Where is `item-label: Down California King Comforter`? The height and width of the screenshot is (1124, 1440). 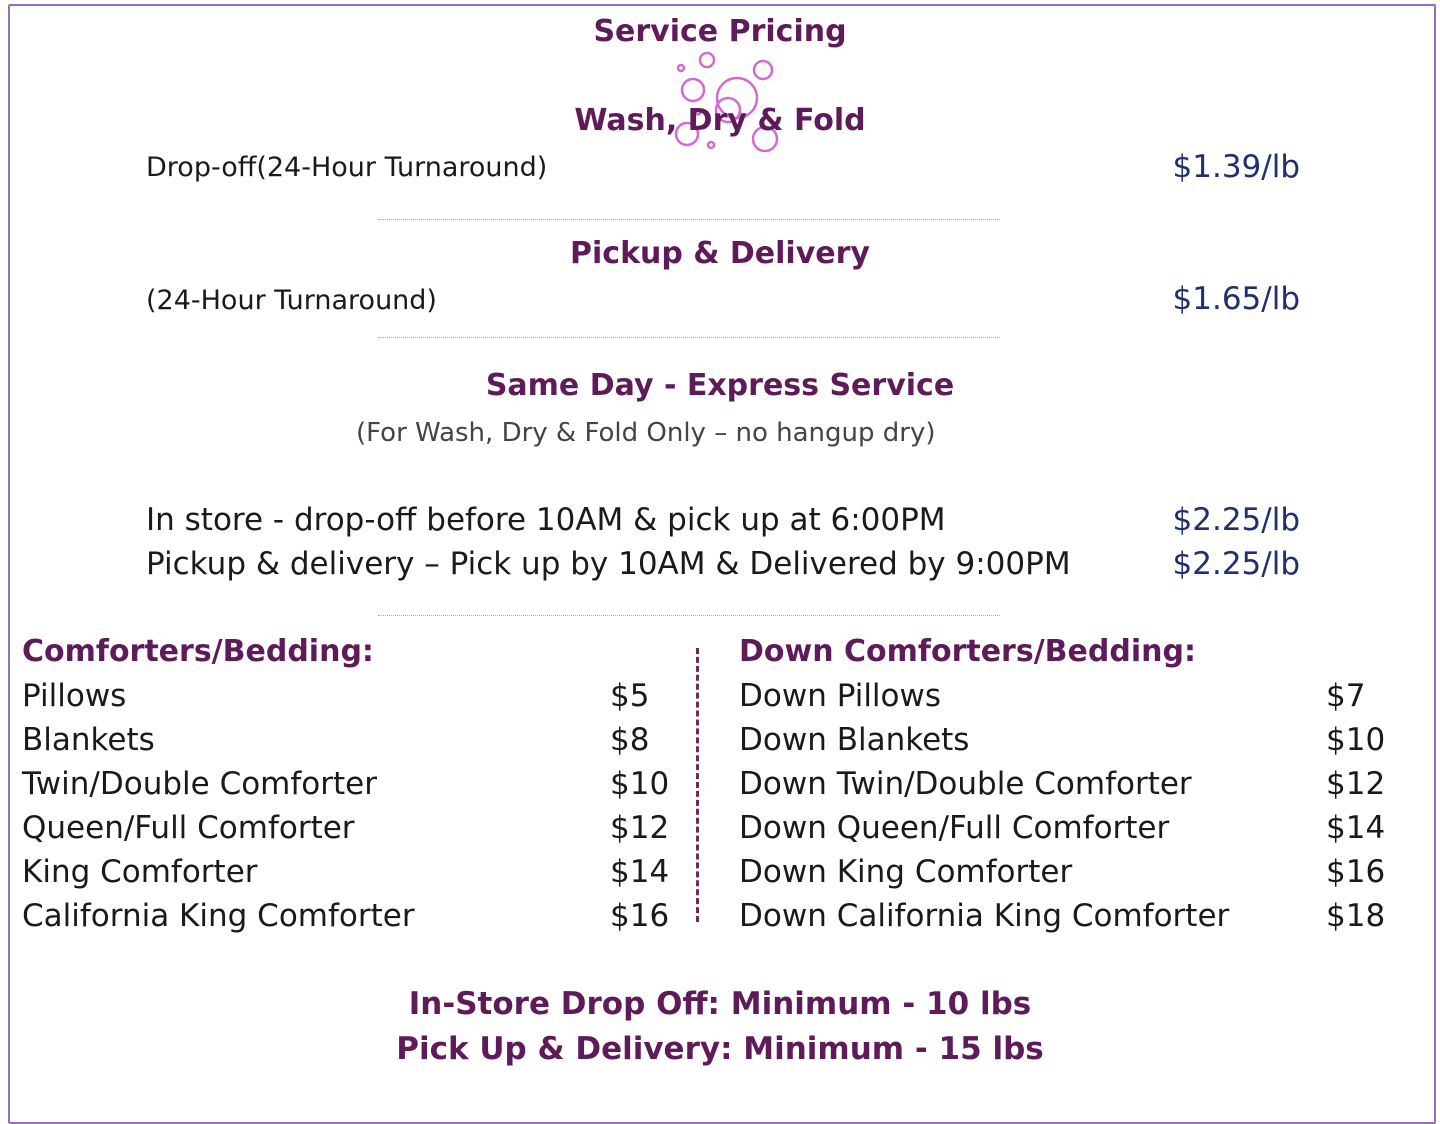 item-label: Down California King Comforter is located at coordinates (984, 916).